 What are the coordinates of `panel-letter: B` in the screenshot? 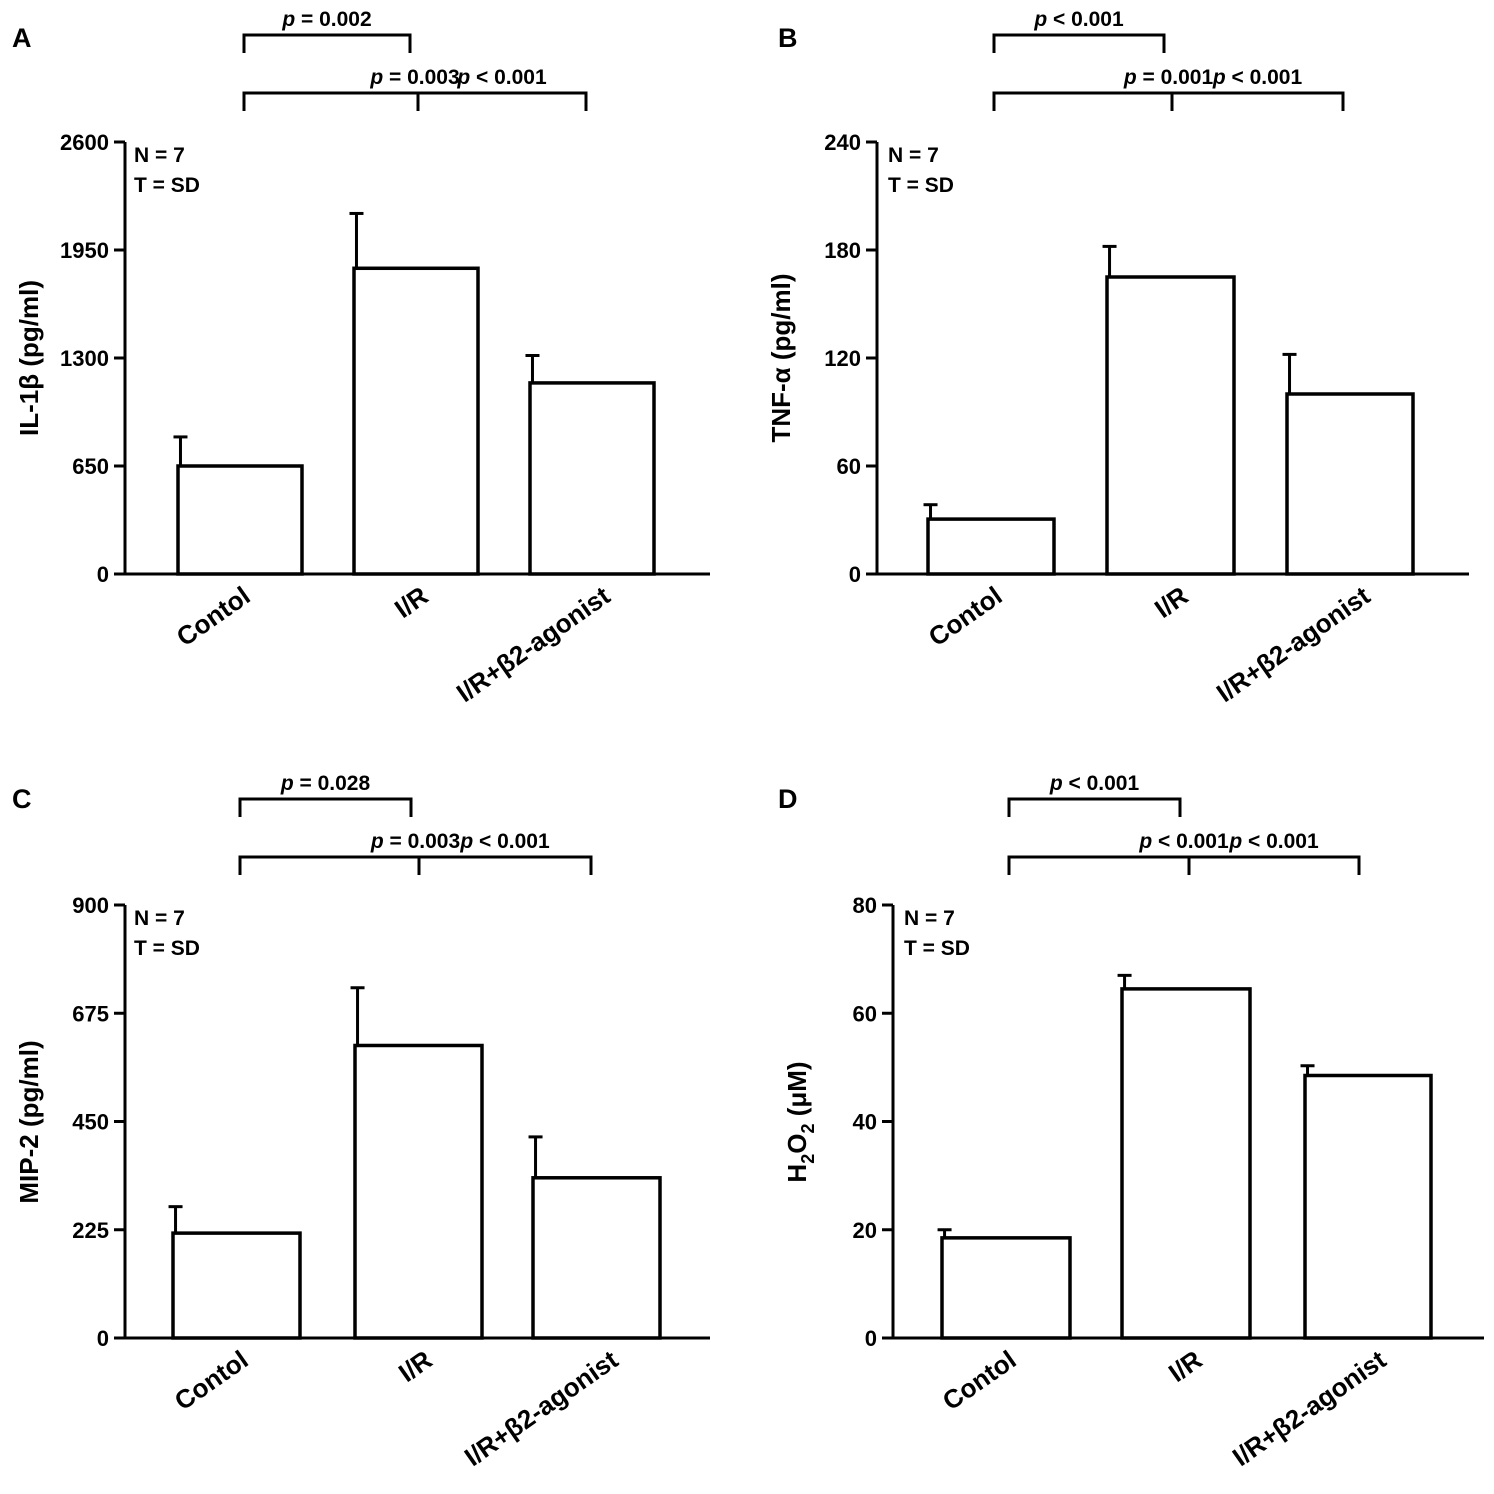 It's located at (788, 38).